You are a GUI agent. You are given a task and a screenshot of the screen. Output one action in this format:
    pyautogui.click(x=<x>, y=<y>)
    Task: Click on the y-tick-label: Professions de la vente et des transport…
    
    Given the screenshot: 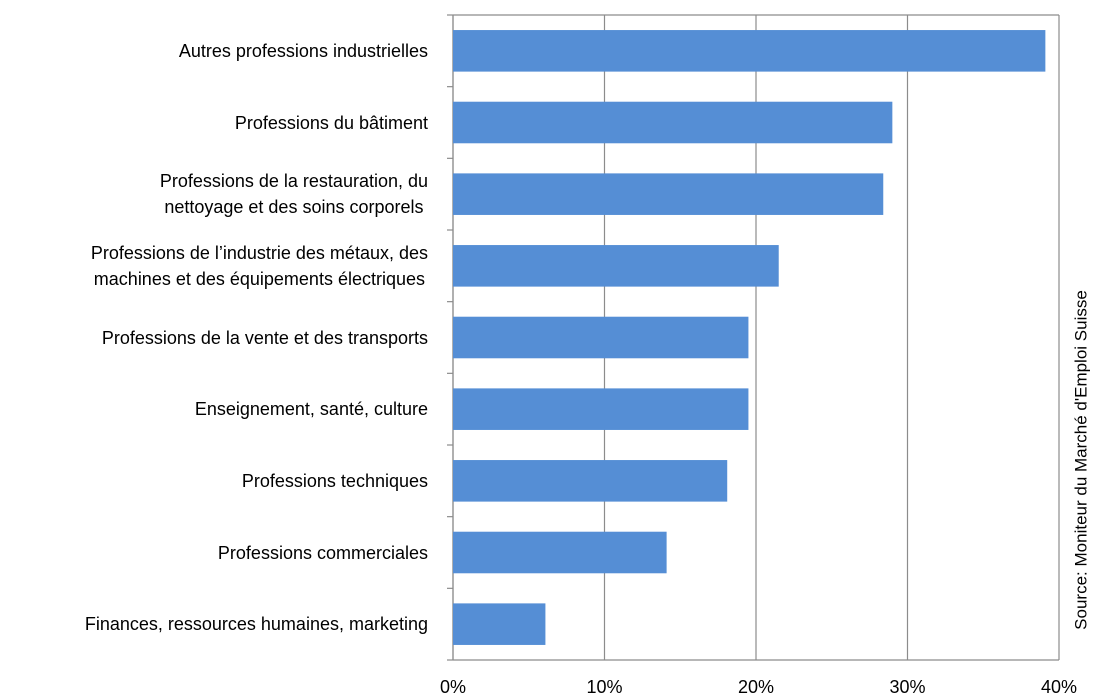 What is the action you would take?
    pyautogui.click(x=264, y=337)
    